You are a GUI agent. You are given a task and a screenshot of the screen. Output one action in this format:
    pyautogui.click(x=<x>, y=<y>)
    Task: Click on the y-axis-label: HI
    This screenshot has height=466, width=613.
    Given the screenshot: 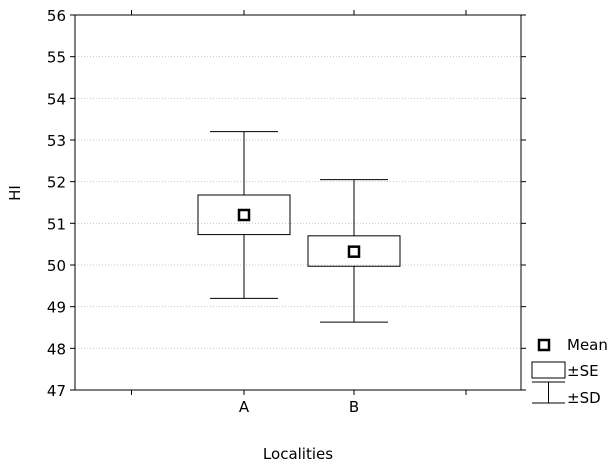 What is the action you would take?
    pyautogui.click(x=15, y=193)
    